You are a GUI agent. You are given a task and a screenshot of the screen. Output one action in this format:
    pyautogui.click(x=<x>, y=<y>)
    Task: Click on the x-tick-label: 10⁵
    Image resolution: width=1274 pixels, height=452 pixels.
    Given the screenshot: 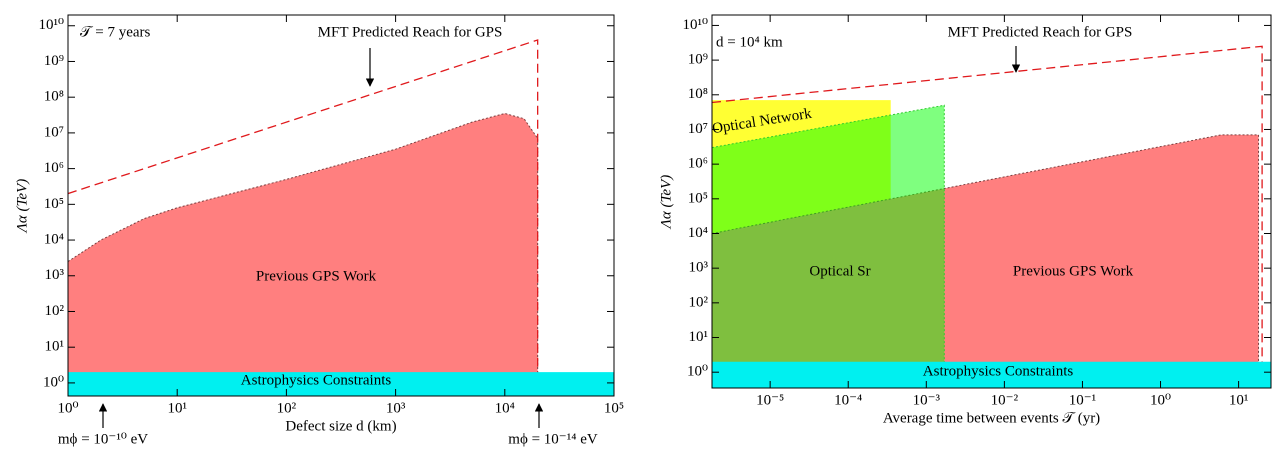 What is the action you would take?
    pyautogui.click(x=614, y=408)
    